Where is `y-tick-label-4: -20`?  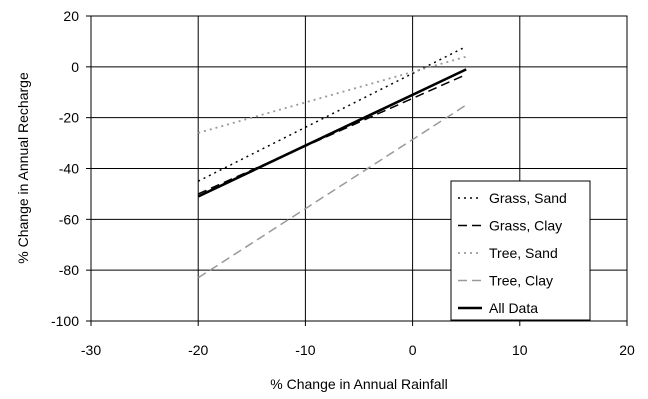
y-tick-label-4: -20 is located at coordinates (69, 118).